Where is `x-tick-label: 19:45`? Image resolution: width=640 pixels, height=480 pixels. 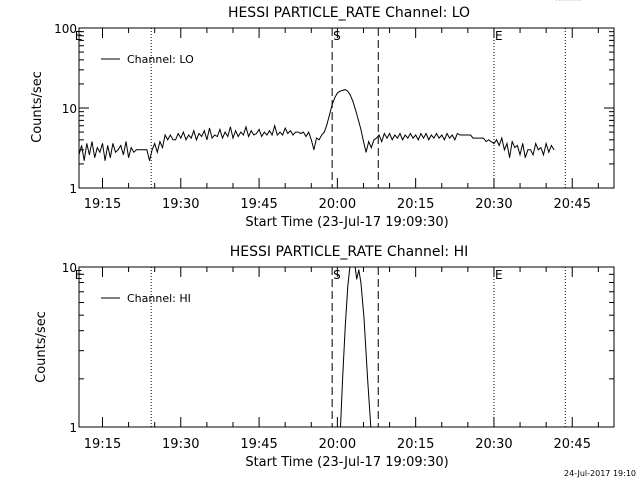
x-tick-label: 19:45 is located at coordinates (258, 444).